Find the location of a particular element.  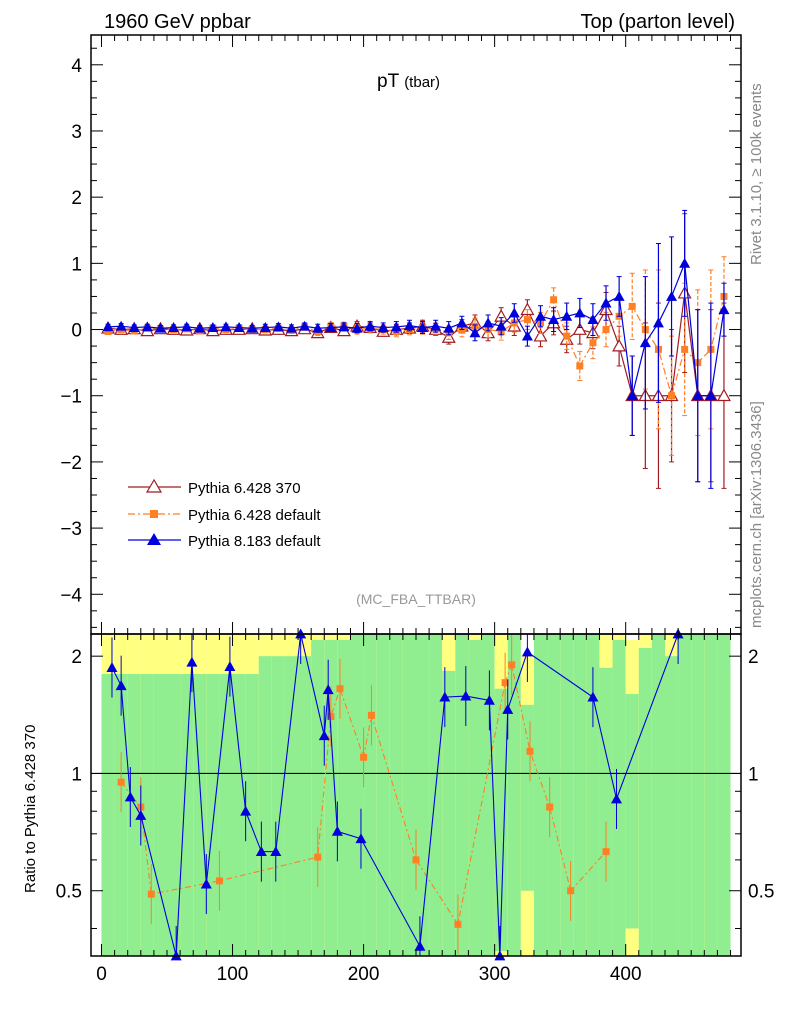

legend-marker-filled-triangle is located at coordinates (154, 539).